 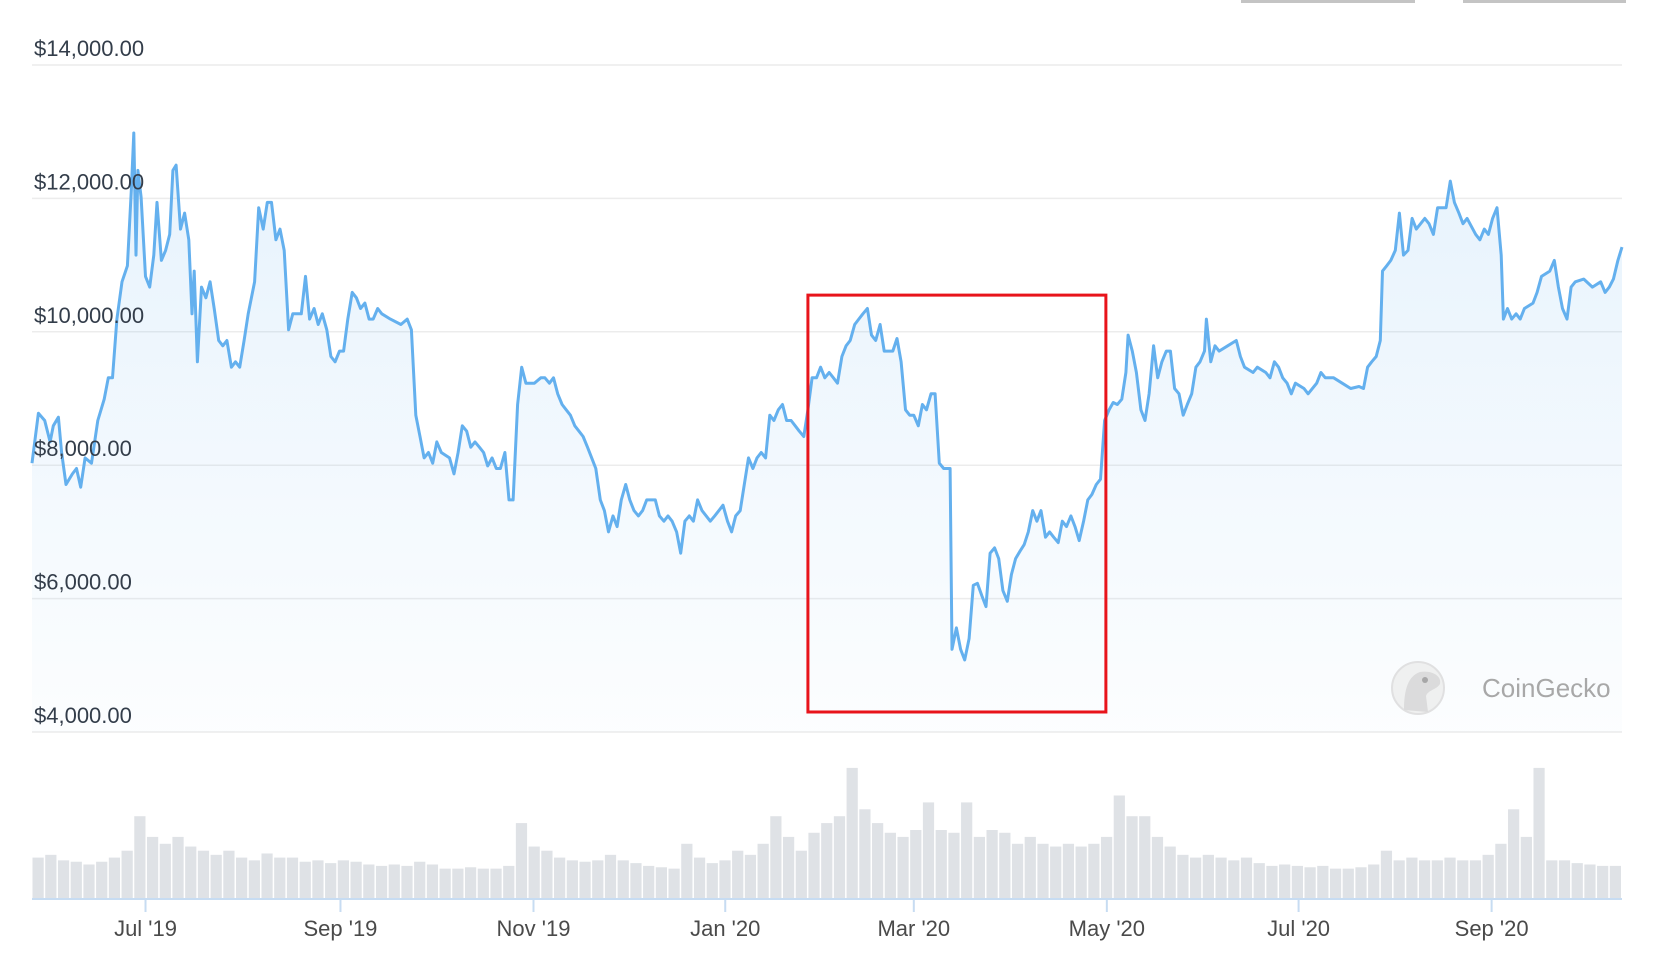 What do you see at coordinates (89, 315) in the screenshot?
I see `y-tick-label: $10,000.00` at bounding box center [89, 315].